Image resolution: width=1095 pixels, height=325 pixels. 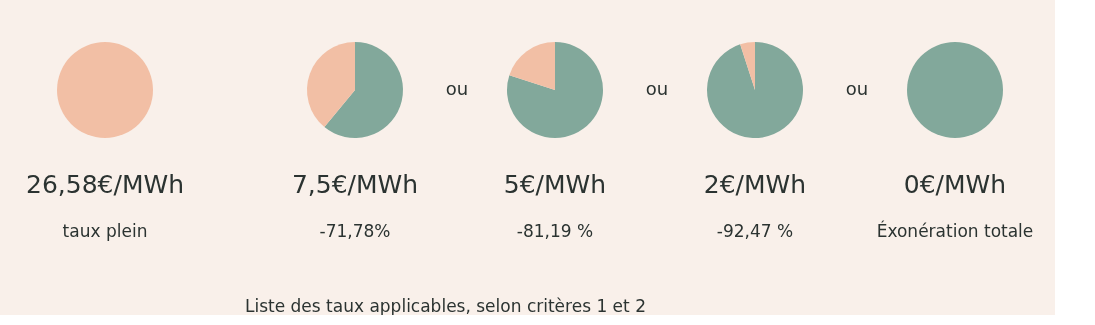 I want to click on text: 0€/MWh, so click(x=955, y=184).